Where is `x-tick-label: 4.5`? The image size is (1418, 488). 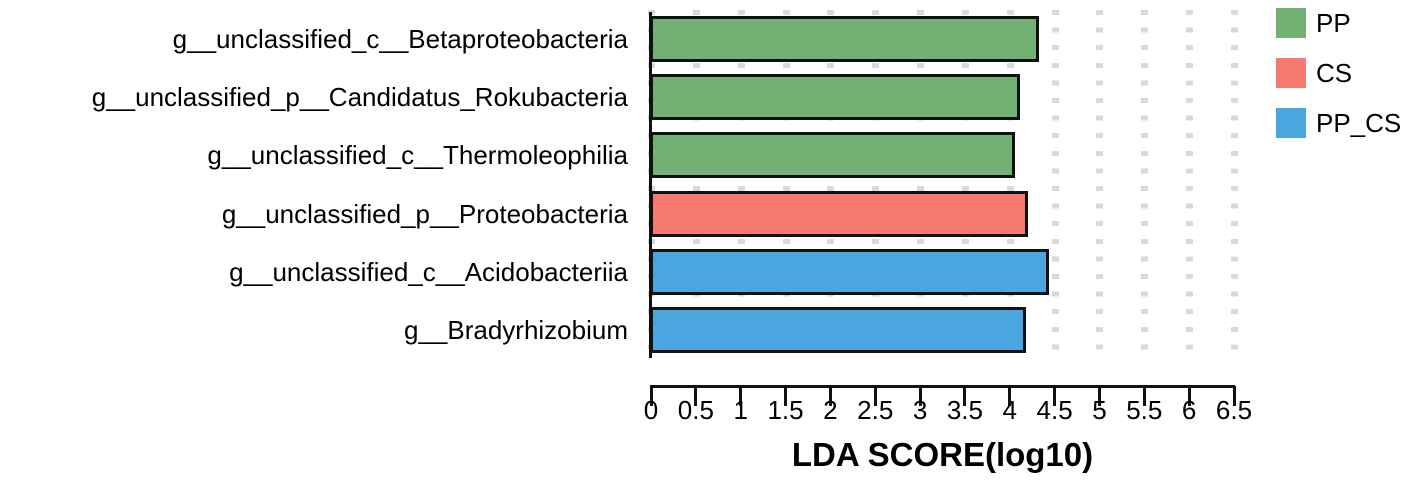
x-tick-label: 4.5 is located at coordinates (1054, 410).